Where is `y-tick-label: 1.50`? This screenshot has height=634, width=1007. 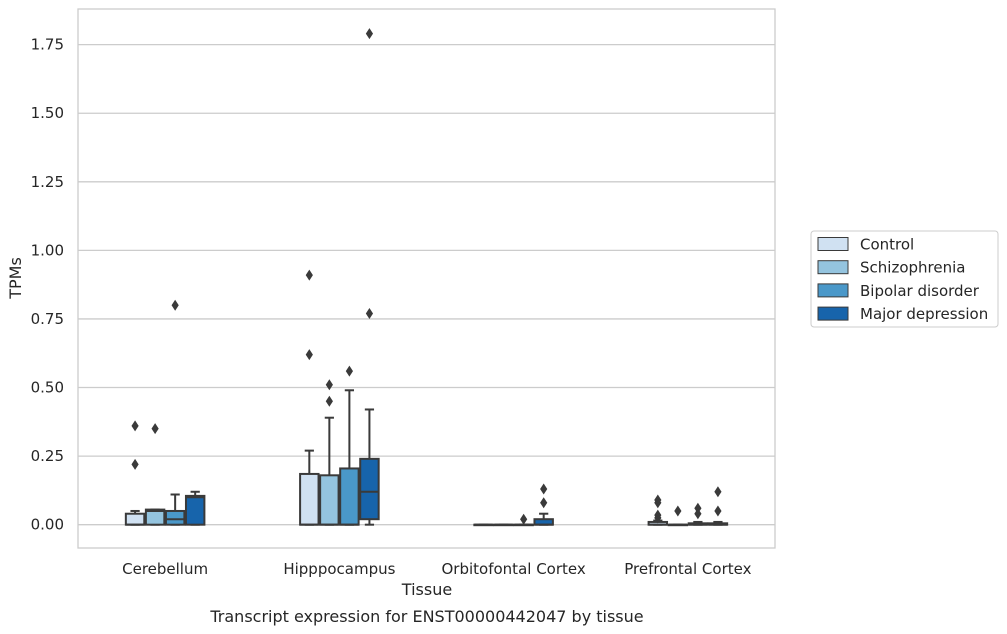
y-tick-label: 1.50 is located at coordinates (47, 113).